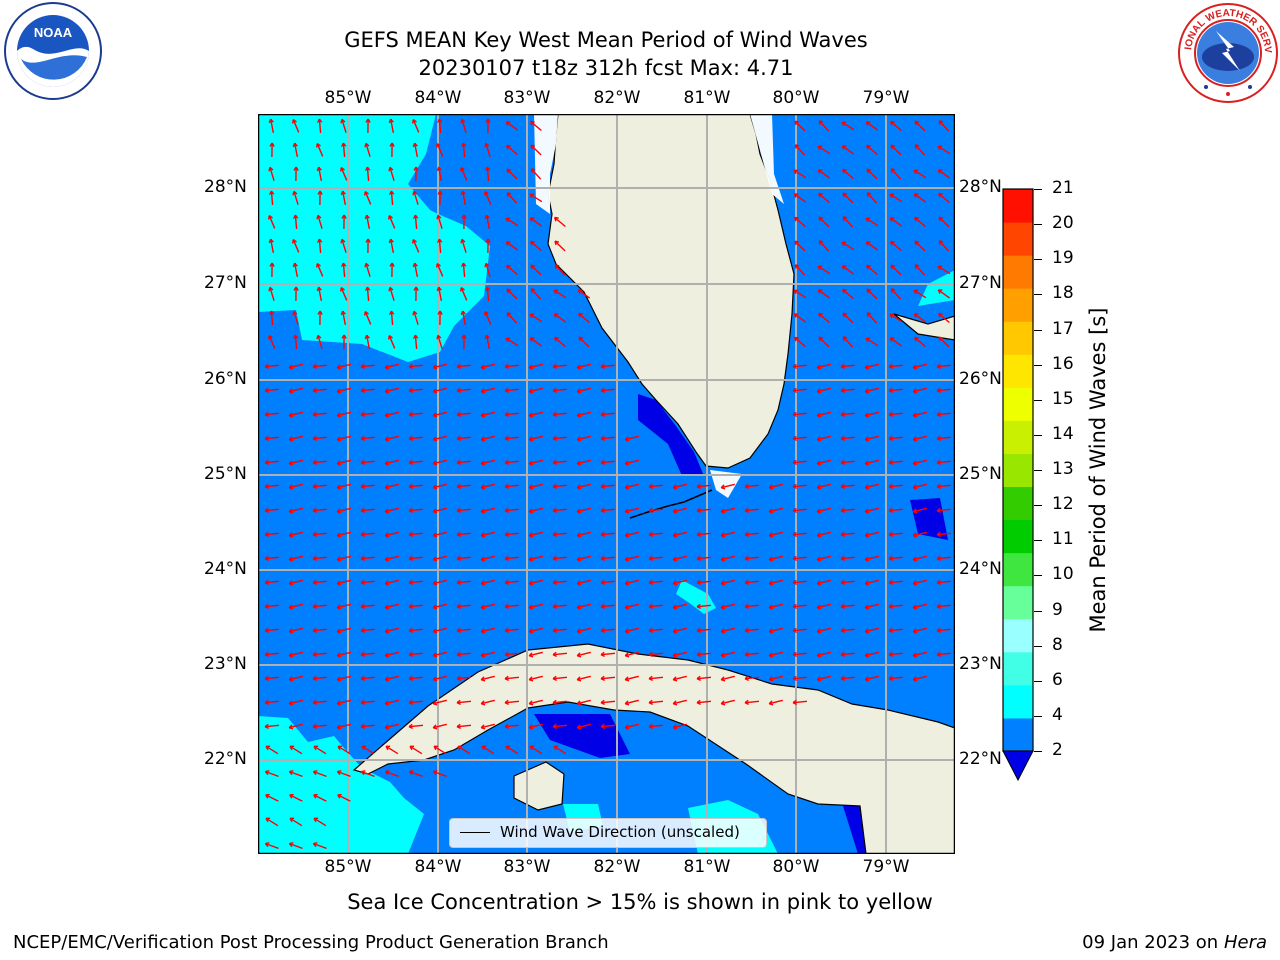  What do you see at coordinates (582, 736) in the screenshot?
I see `darkblue-region-cuba-bay` at bounding box center [582, 736].